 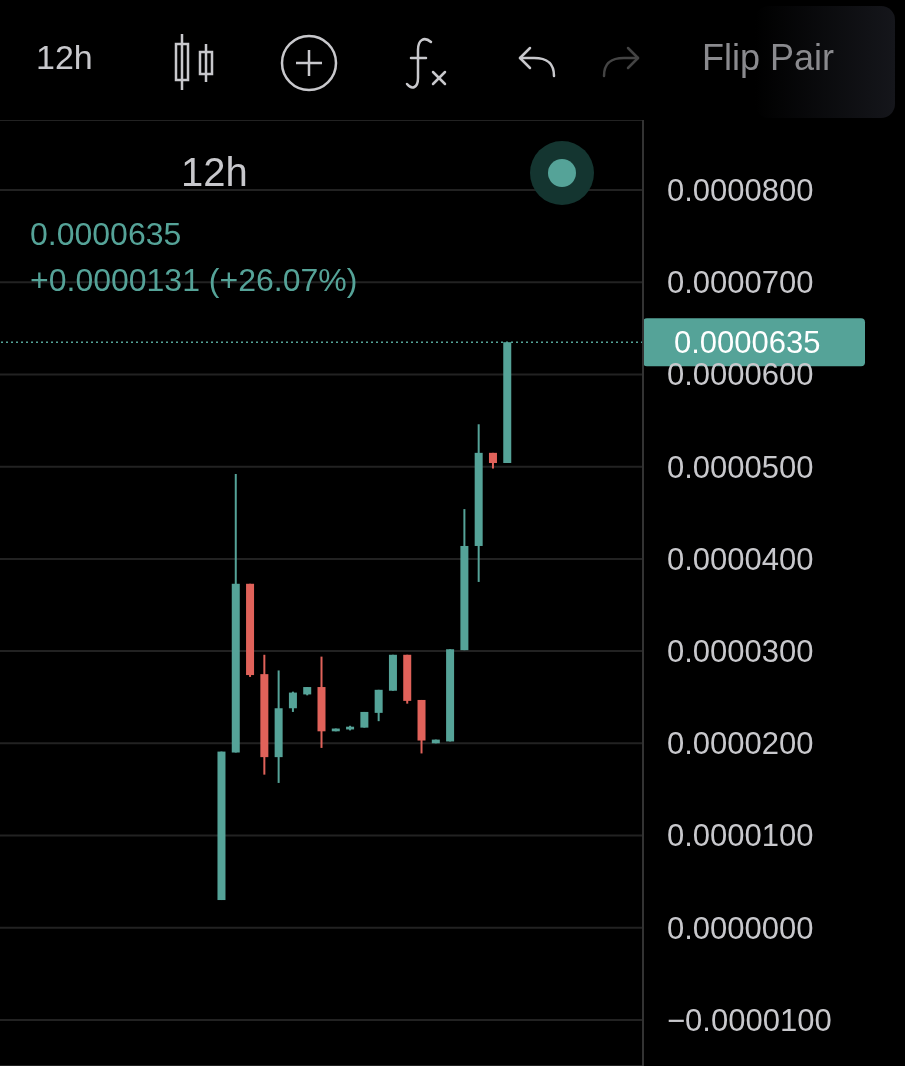 I want to click on text: 12h, so click(x=64, y=57).